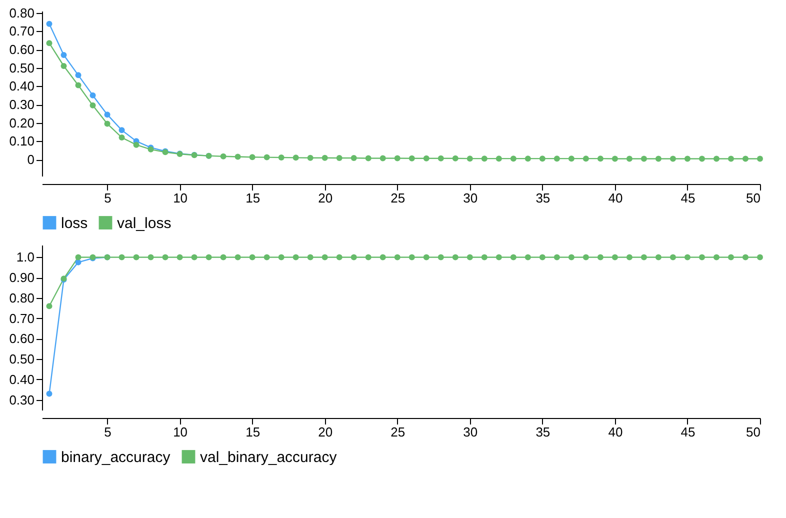 Image resolution: width=786 pixels, height=518 pixels. Describe the element at coordinates (144, 223) in the screenshot. I see `legend-label: val_loss` at that location.